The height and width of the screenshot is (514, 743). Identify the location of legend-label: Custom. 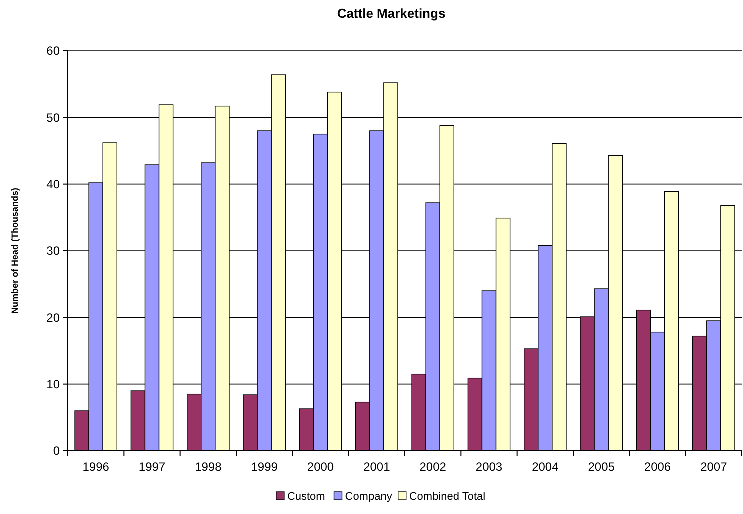
(306, 497).